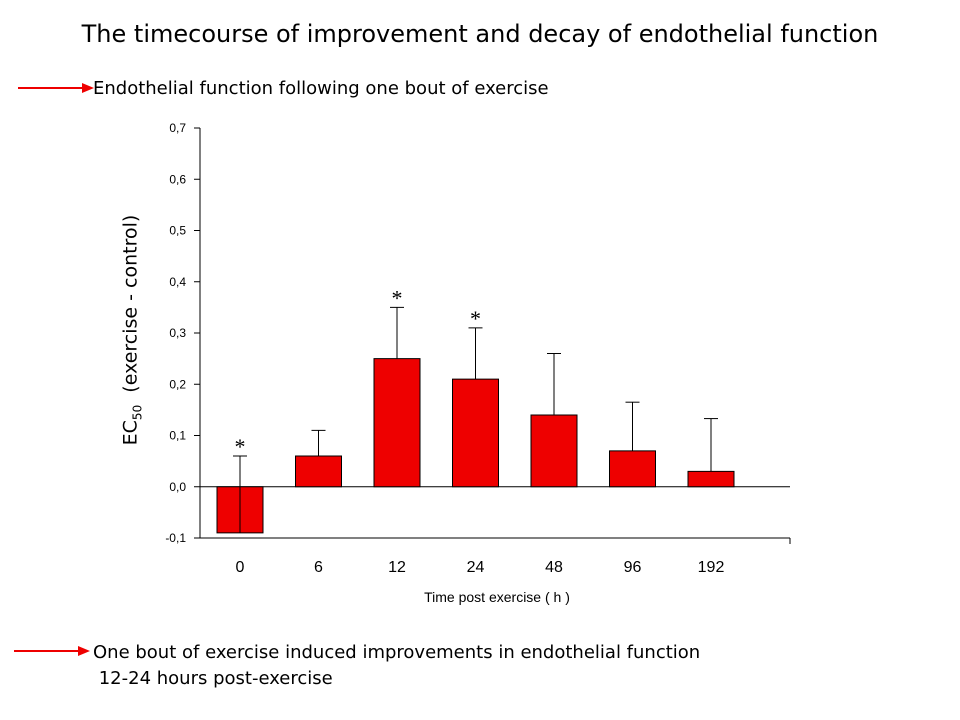 The image size is (960, 720). I want to click on y-tick-label: 0,4, so click(177, 282).